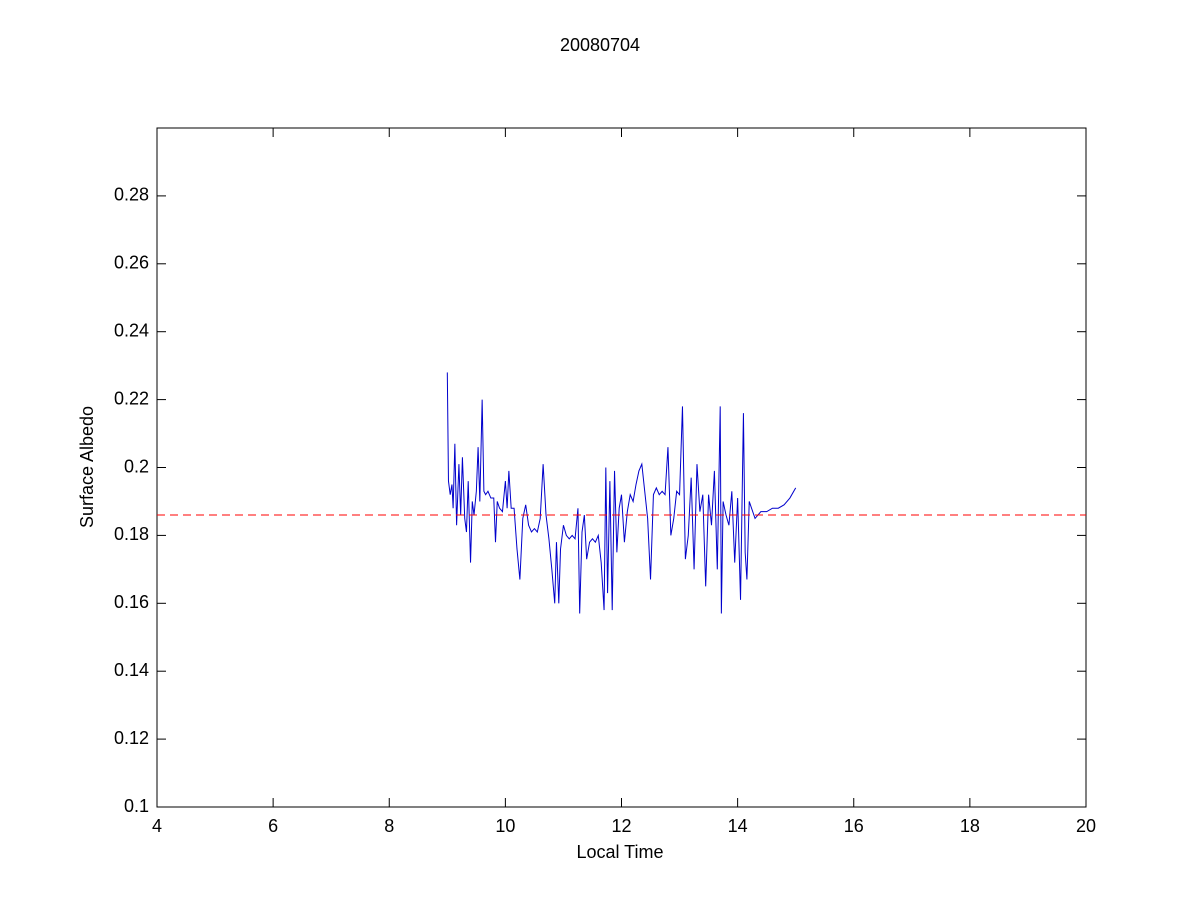 The width and height of the screenshot is (1200, 900). I want to click on y-axis-label: Surface Albedo, so click(87, 467).